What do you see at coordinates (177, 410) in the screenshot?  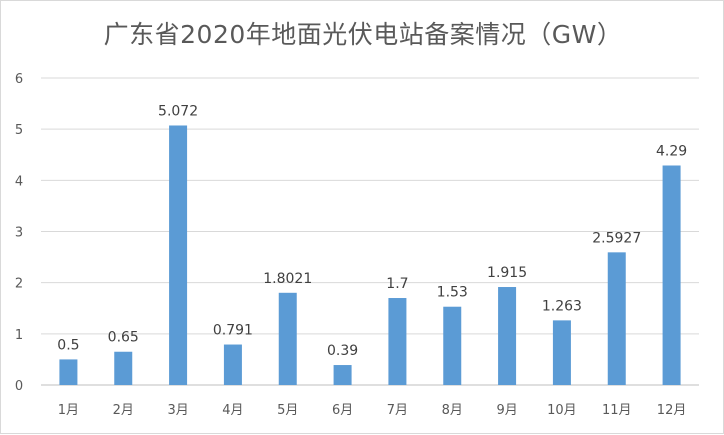 I see `x-tick-label: 3月` at bounding box center [177, 410].